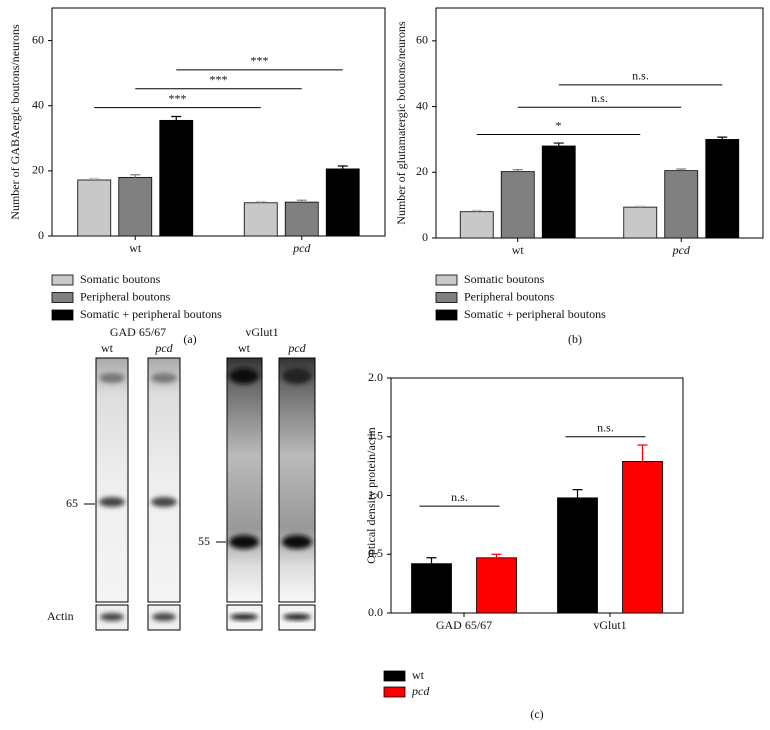 Image resolution: width=770 pixels, height=730 pixels. Describe the element at coordinates (375, 436) in the screenshot. I see `y-tick-label: 1.5` at that location.